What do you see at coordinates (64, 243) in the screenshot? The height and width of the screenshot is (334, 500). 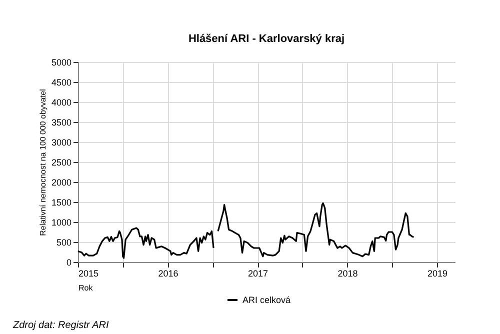 I see `y-tick-label: 500` at bounding box center [64, 243].